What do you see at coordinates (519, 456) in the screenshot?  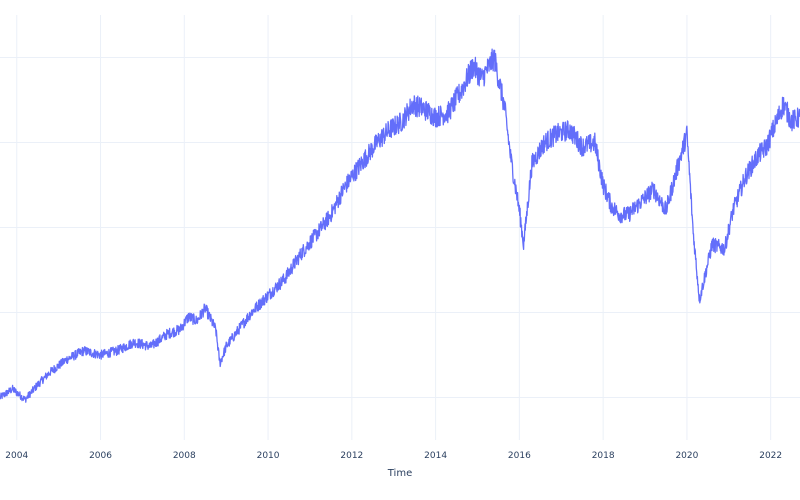 I see `x-tick-label: 2016` at bounding box center [519, 456].